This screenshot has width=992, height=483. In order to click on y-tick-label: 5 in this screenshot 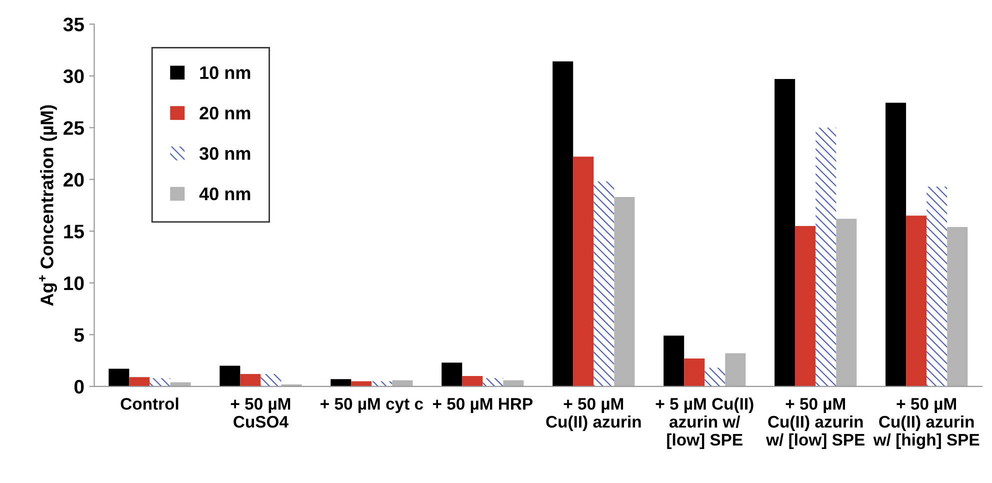, I will do `click(79, 335)`.